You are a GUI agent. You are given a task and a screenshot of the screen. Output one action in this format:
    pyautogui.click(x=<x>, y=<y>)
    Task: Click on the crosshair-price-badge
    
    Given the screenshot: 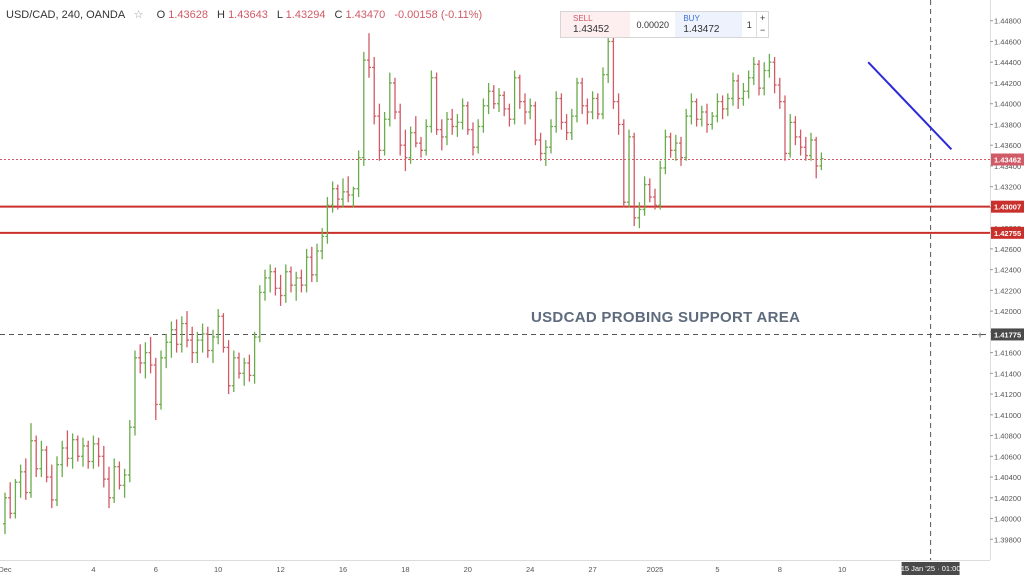 What is the action you would take?
    pyautogui.click(x=1007, y=334)
    